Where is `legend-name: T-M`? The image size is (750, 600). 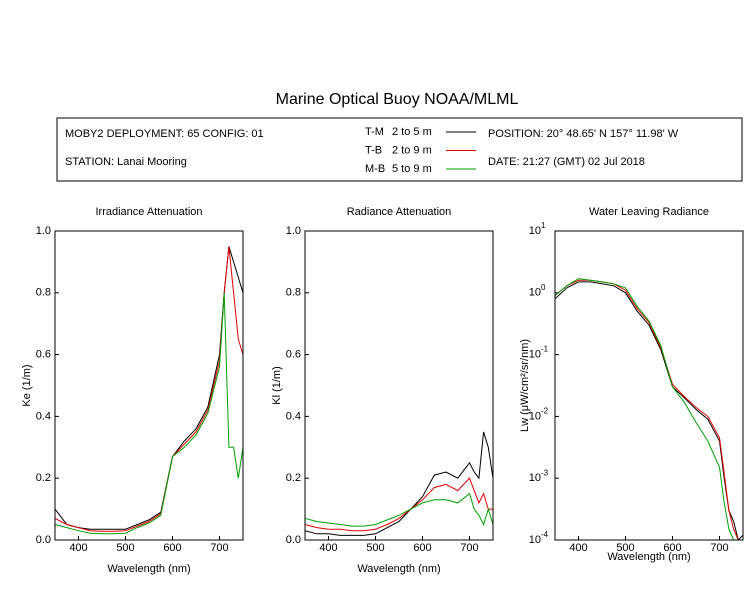 legend-name: T-M is located at coordinates (374, 132).